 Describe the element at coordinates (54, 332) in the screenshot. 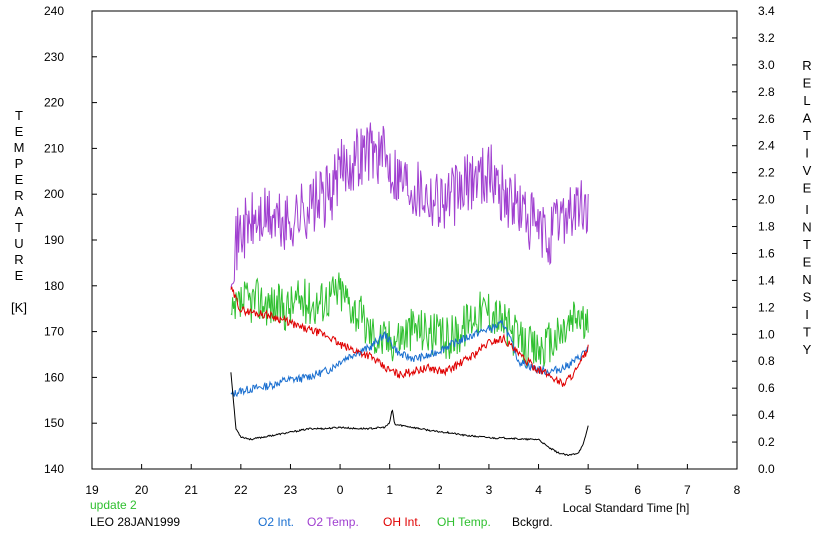

I see `left-tick-label: 170` at that location.